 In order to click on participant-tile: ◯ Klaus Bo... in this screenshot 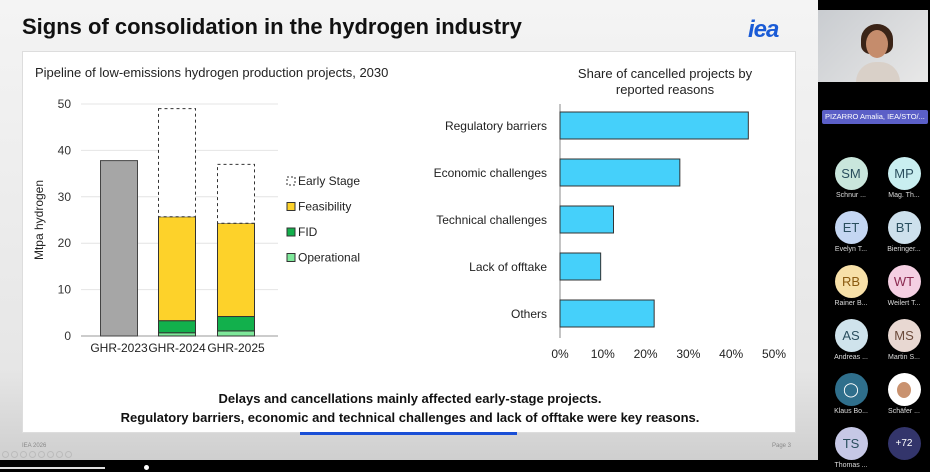, I will do `click(851, 394)`.